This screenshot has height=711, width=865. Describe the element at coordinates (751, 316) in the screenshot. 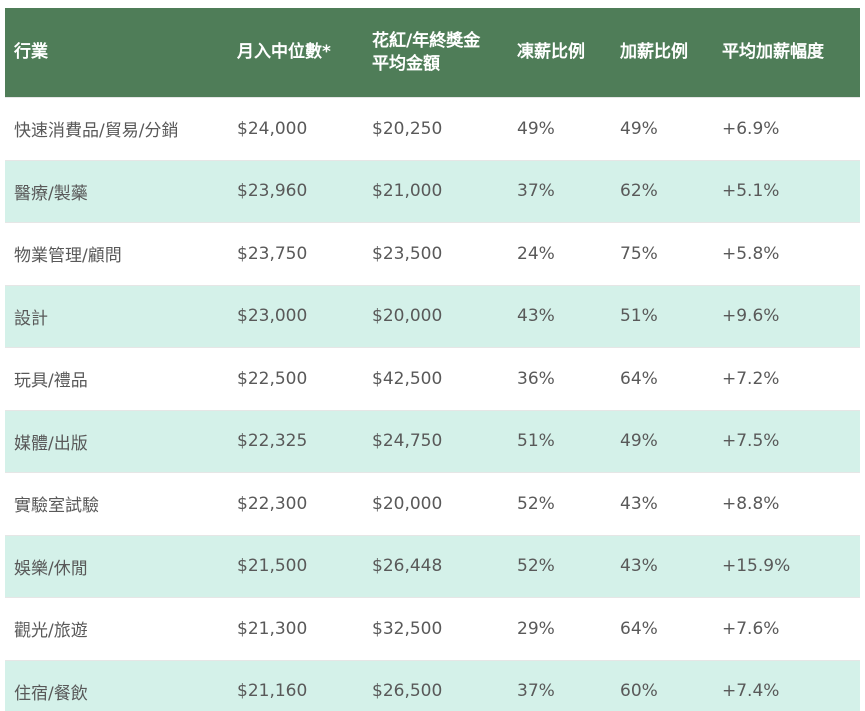

I see `cell-avg-raise: +9.6%` at that location.